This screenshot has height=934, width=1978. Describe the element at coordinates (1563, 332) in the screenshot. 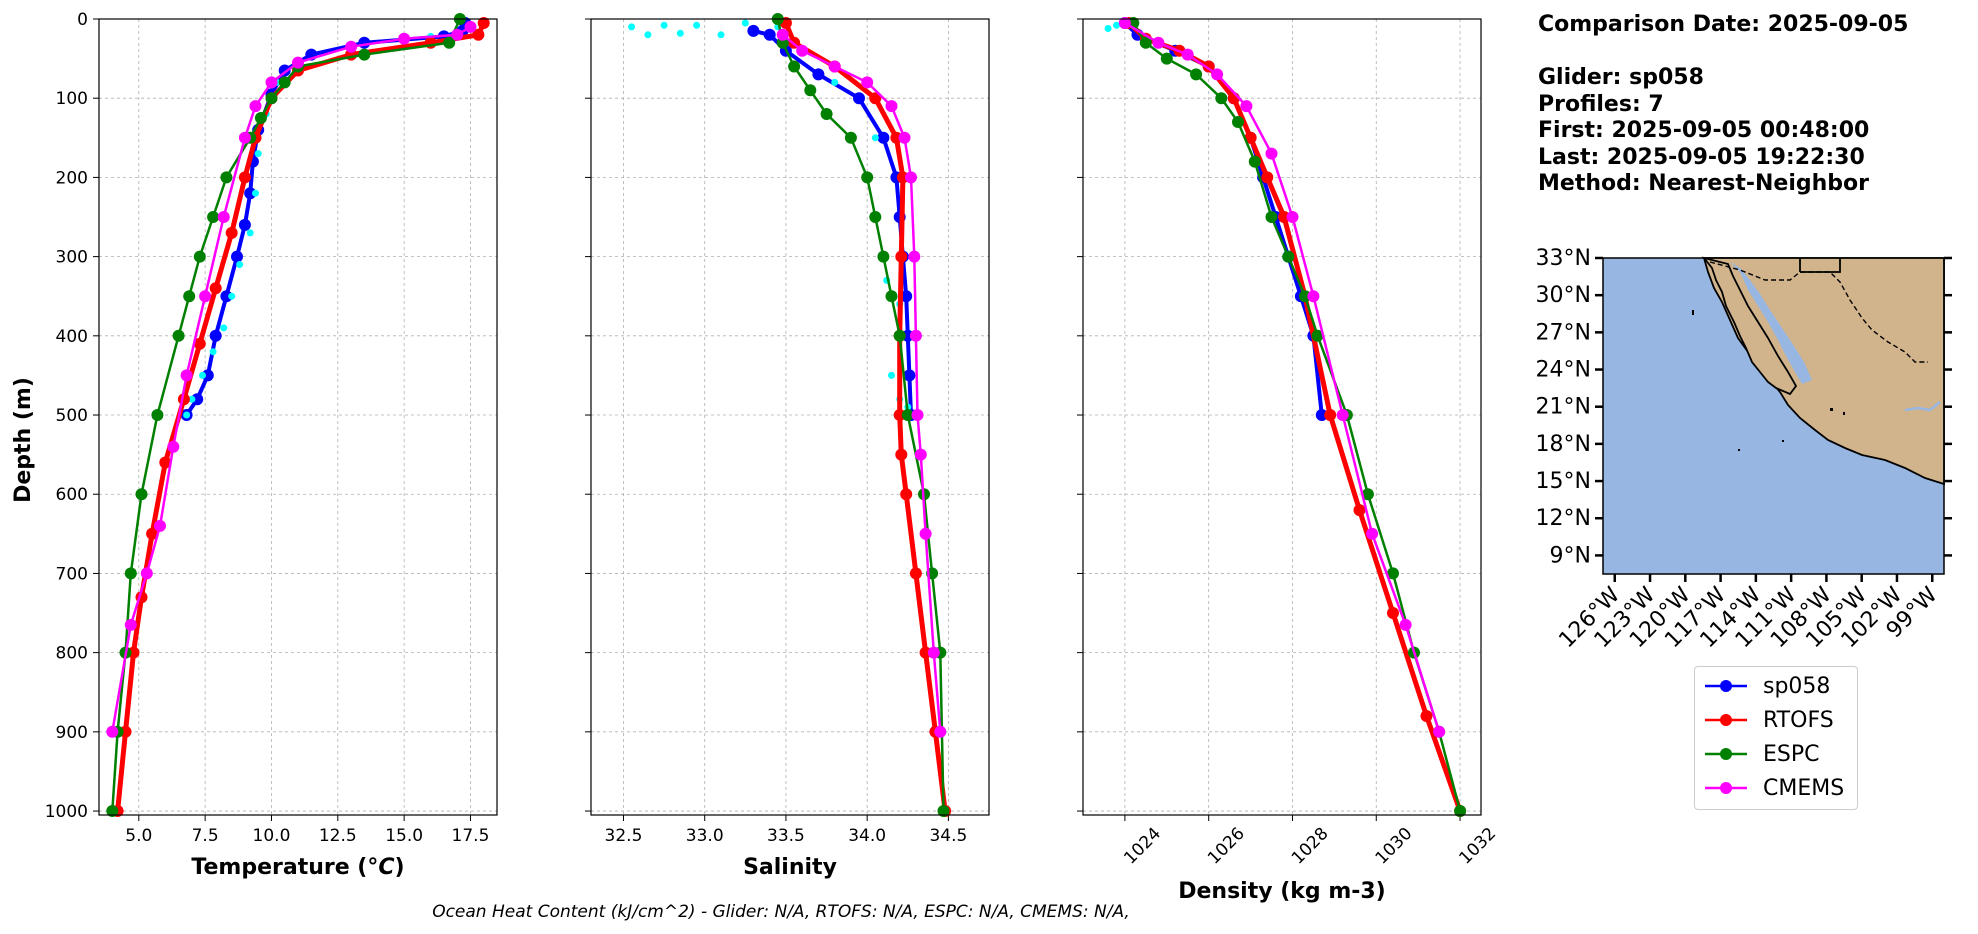

I see `map-lat-label: 27°N` at that location.